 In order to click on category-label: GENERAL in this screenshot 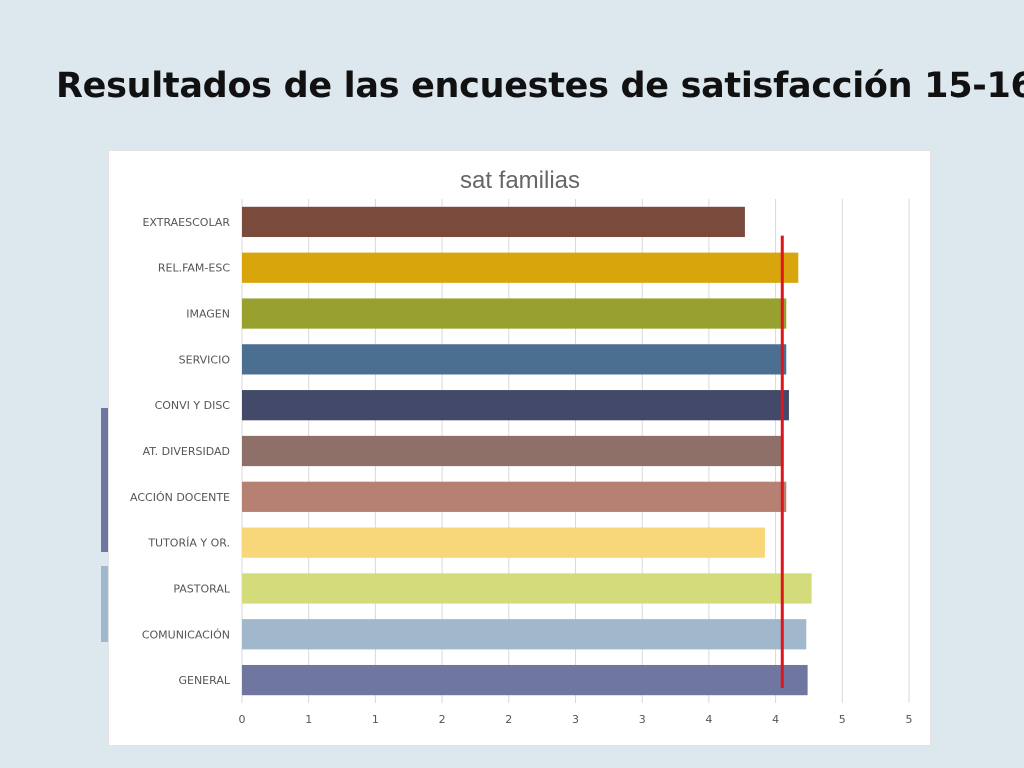, I will do `click(204, 680)`.